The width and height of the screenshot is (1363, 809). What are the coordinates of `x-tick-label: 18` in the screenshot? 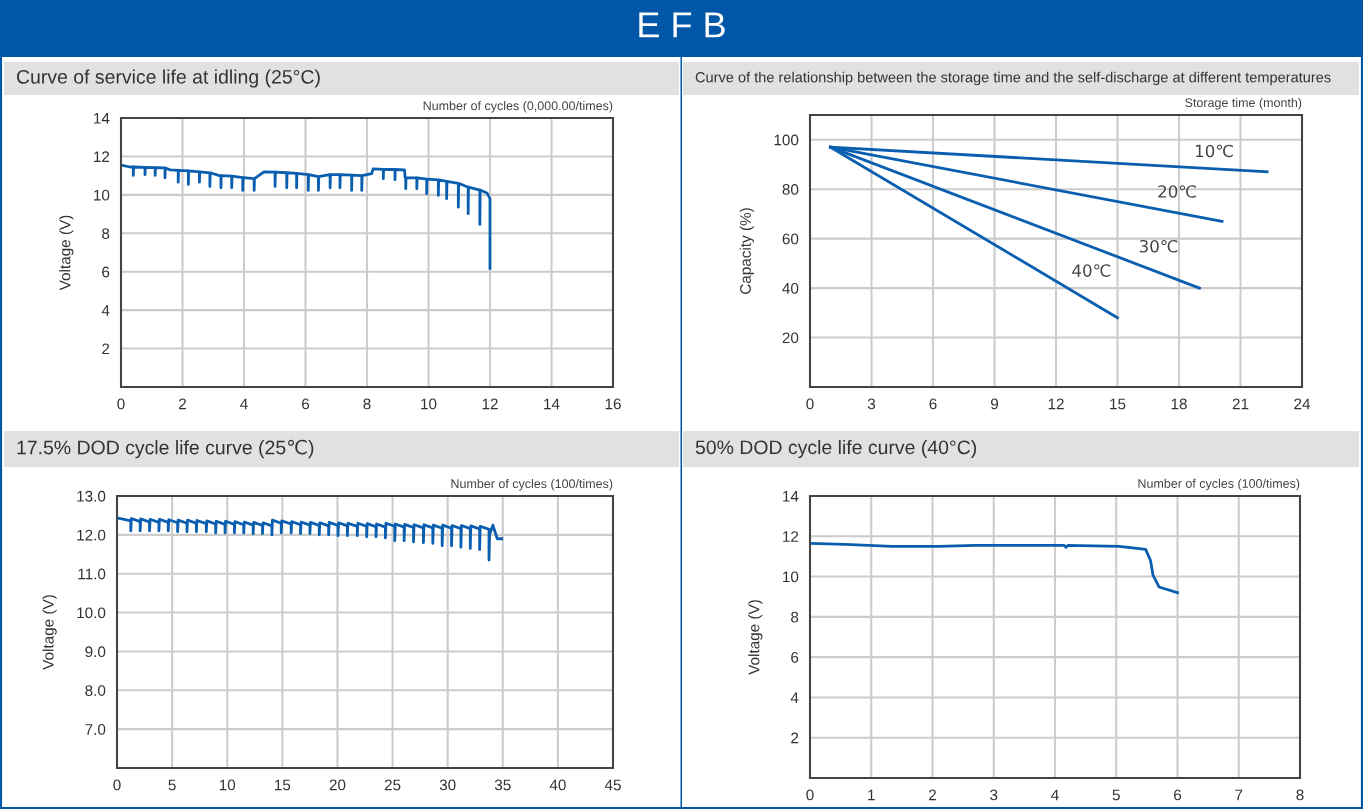 It's located at (1179, 404).